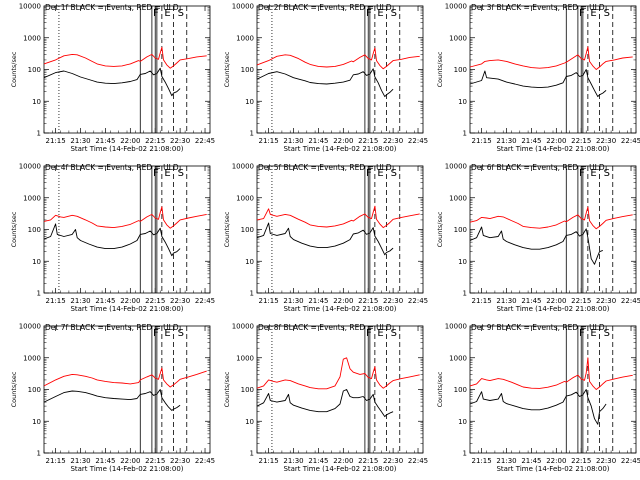 This screenshot has width=640, height=480. I want to click on chart-title: Det 9f BLACK = Events, RED = ULD, so click(538, 327).